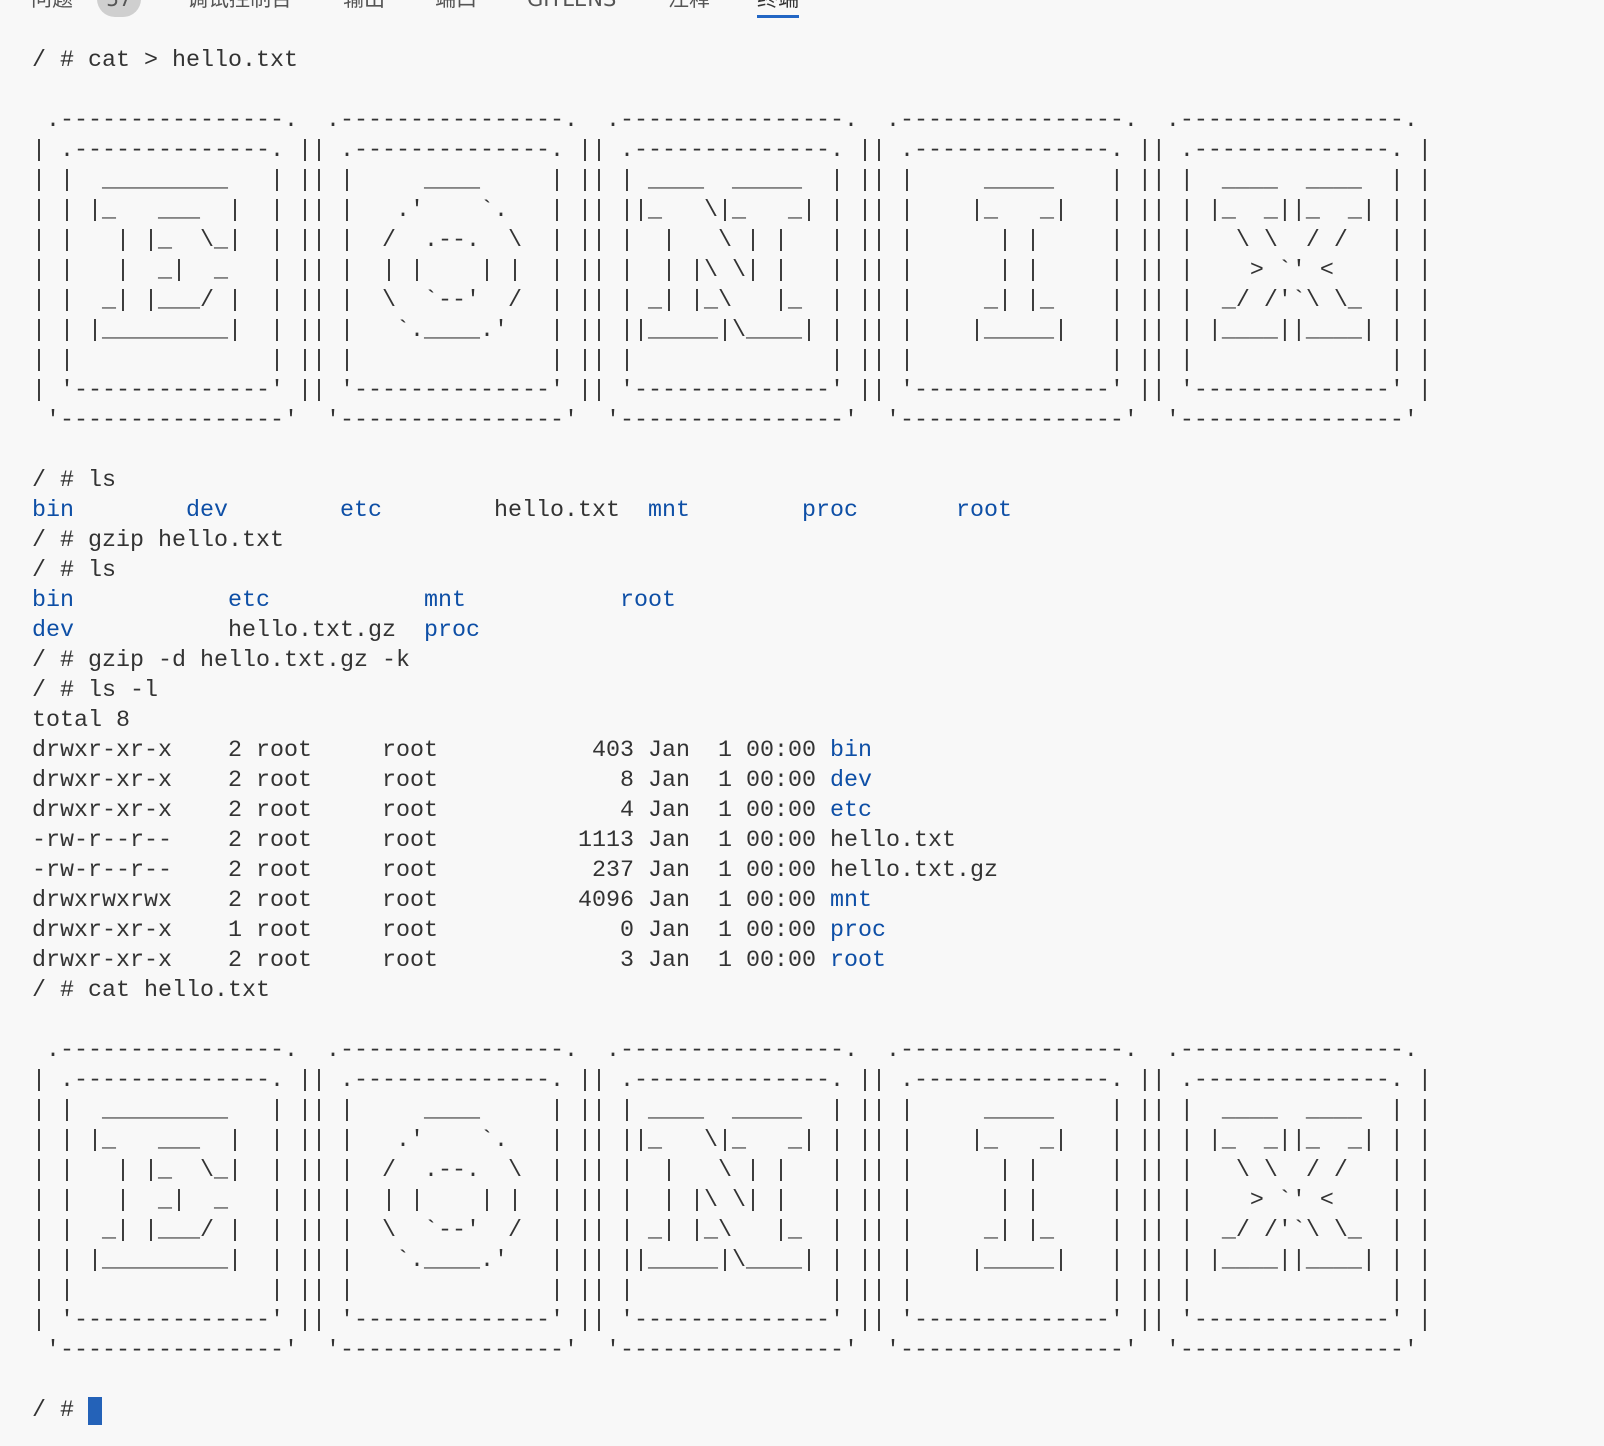  I want to click on tab-ports: 端口, so click(456, 7).